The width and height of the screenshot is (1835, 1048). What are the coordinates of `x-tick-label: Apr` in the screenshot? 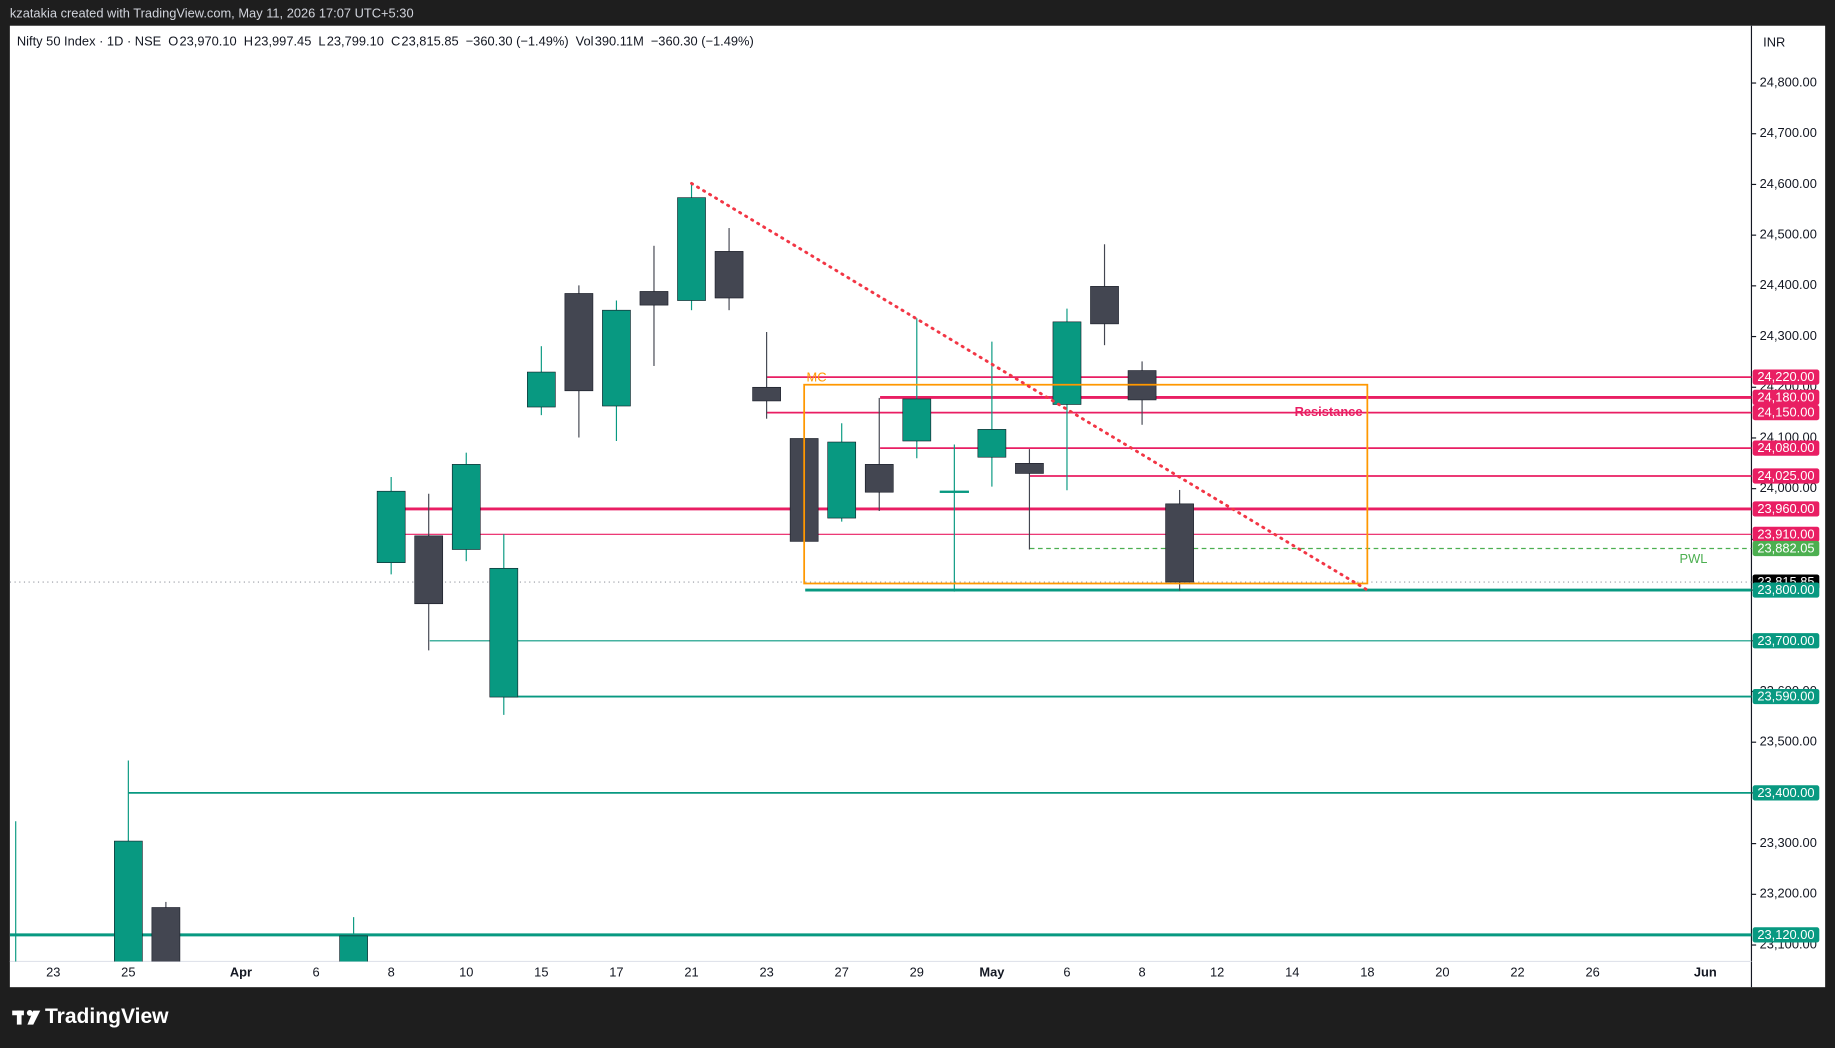 It's located at (241, 972).